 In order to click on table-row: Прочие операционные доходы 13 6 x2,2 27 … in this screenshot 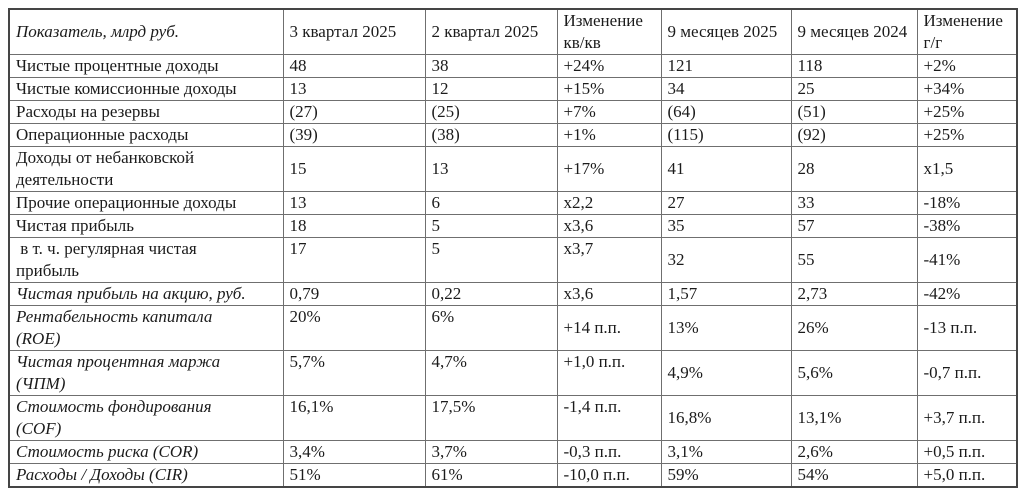, I will do `click(513, 203)`.